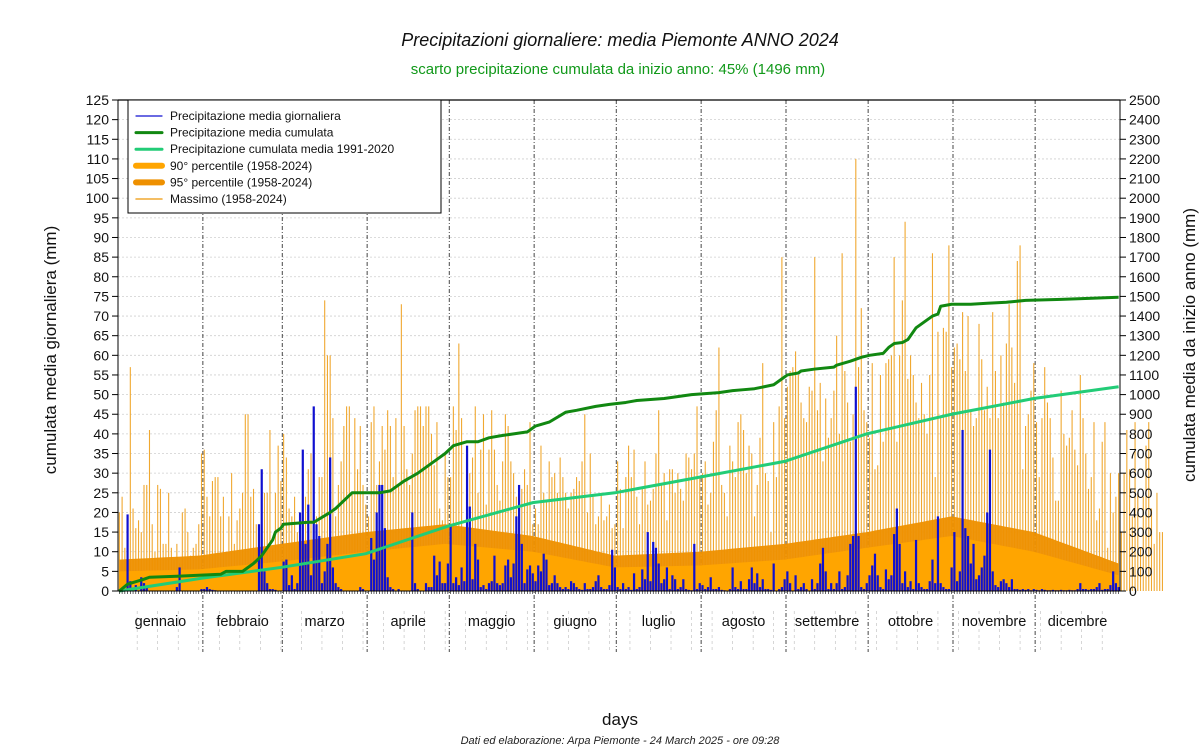  Describe the element at coordinates (1144, 395) in the screenshot. I see `y-tick-label-right: 1000` at that location.